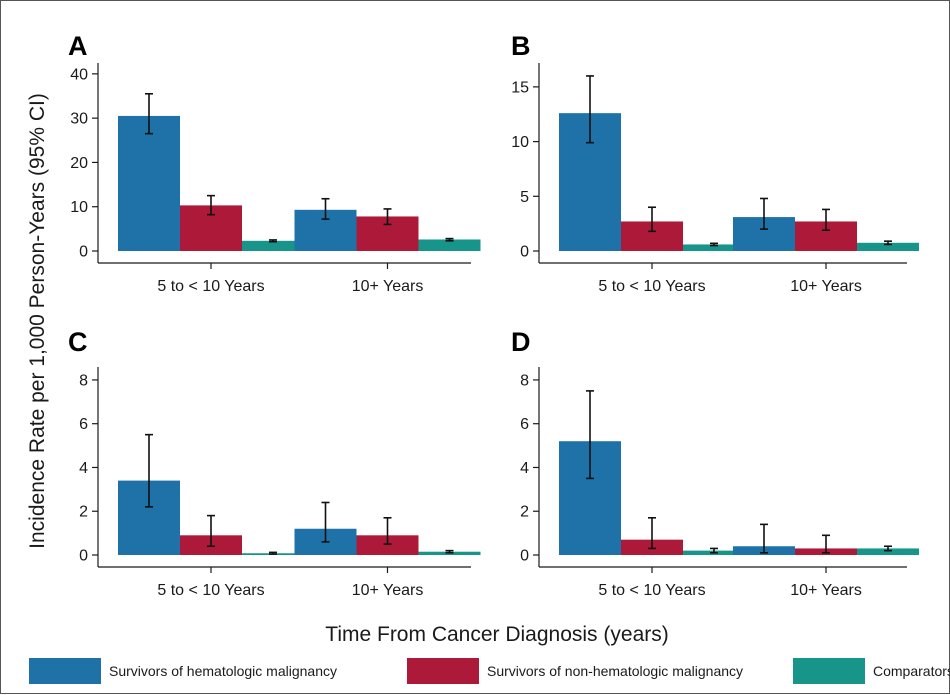 The height and width of the screenshot is (695, 950). I want to click on y-tick-label: 15, so click(520, 87).